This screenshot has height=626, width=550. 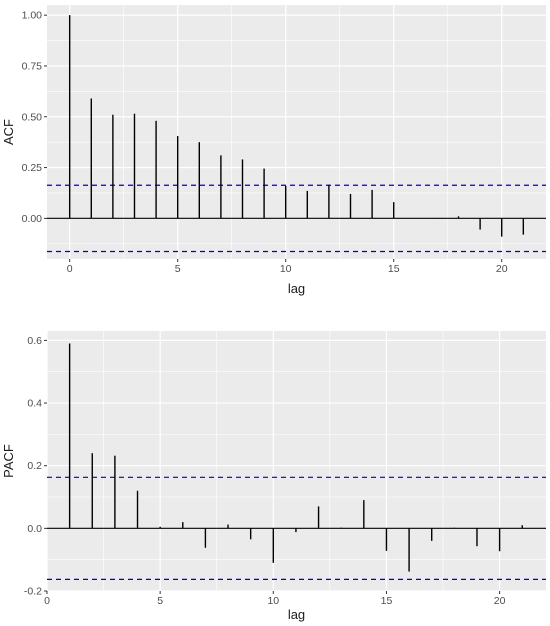 What do you see at coordinates (500, 601) in the screenshot?
I see `pacf-x-tick-label: 20` at bounding box center [500, 601].